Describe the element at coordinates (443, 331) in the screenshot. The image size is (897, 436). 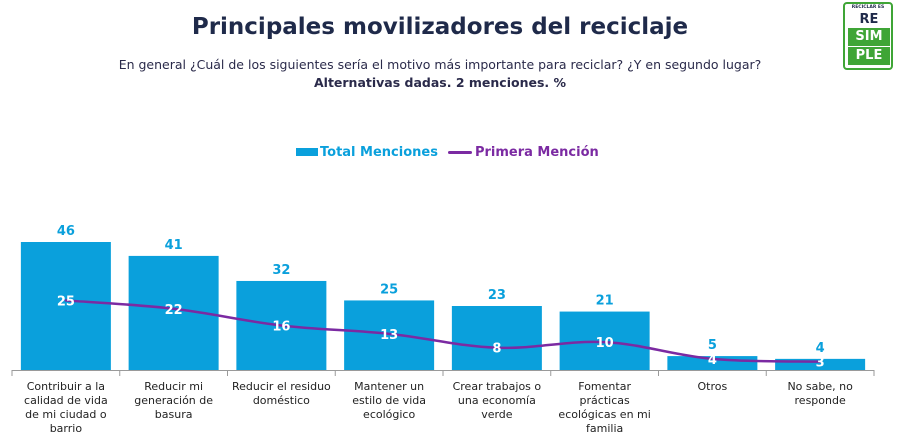
I see `primera-mencion-line` at that location.